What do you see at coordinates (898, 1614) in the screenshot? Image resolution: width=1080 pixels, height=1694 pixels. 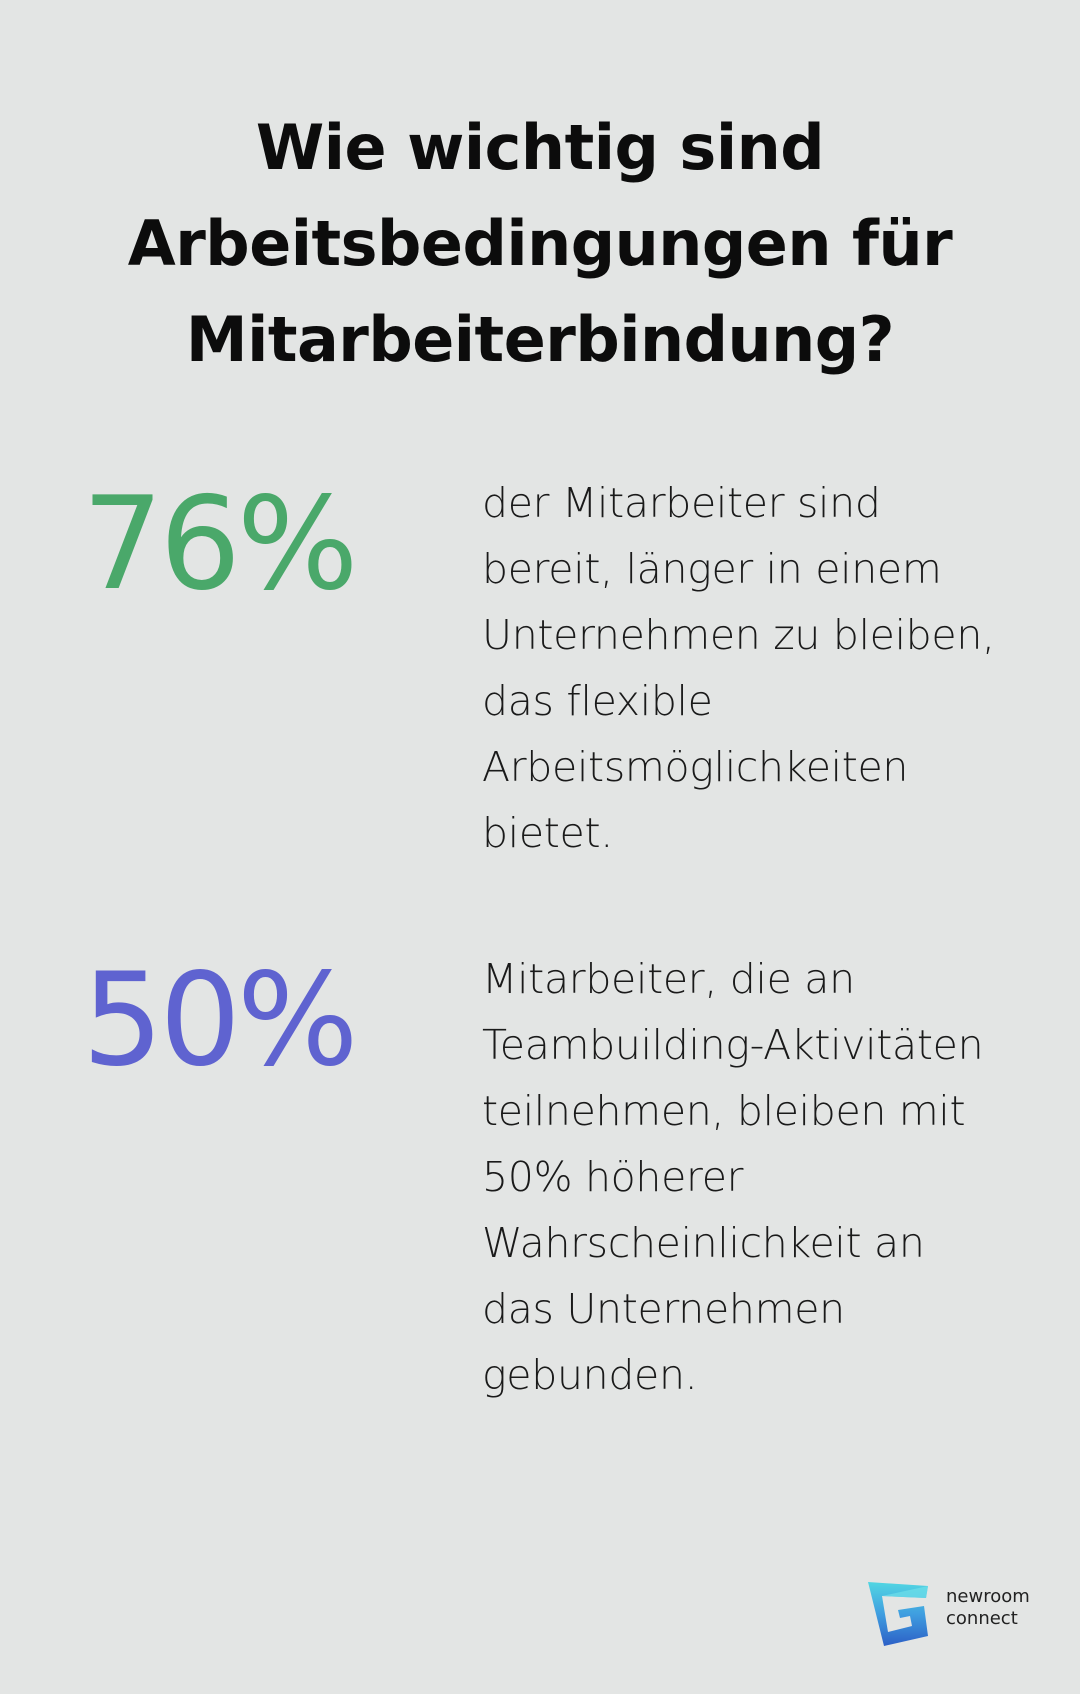 I see `newroom-connect-logo-icon` at bounding box center [898, 1614].